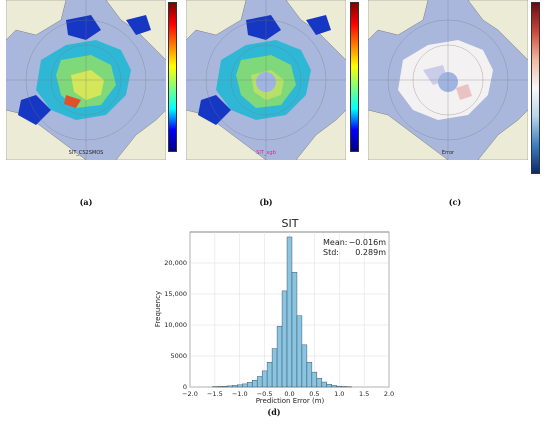 The width and height of the screenshot is (550, 425). Describe the element at coordinates (178, 356) in the screenshot. I see `y-tick-label: 5000` at that location.